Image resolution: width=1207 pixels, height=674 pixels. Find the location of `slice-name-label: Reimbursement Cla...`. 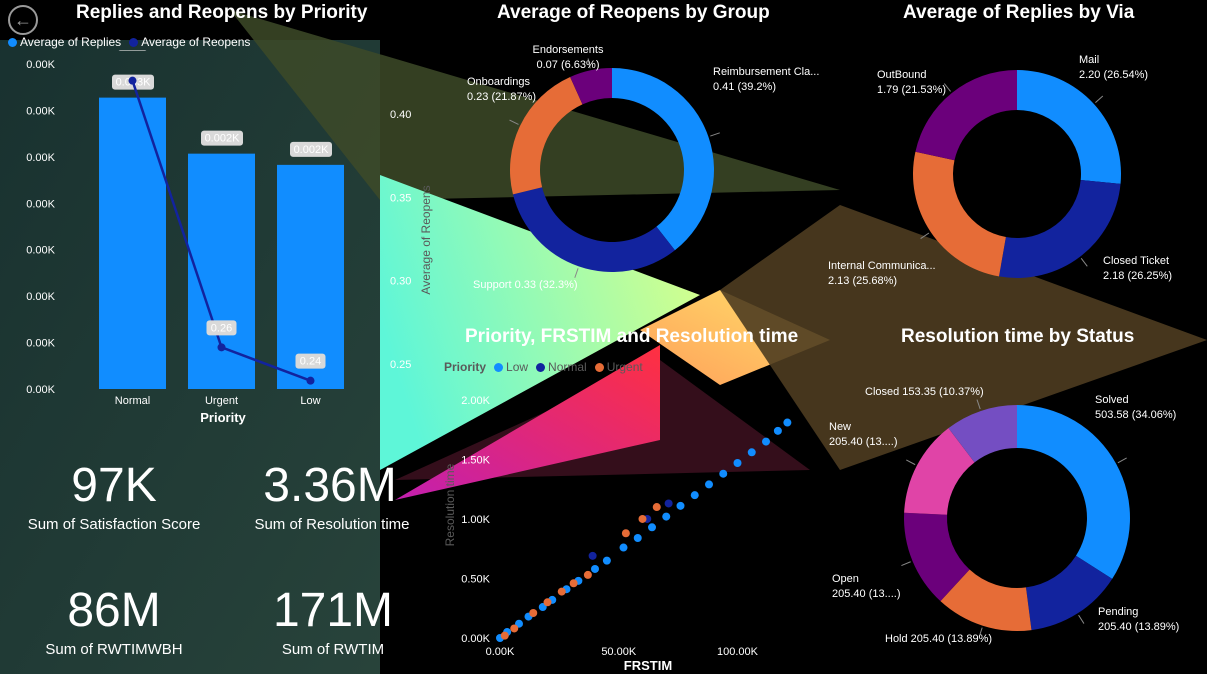

slice-name-label: Reimbursement Cla... is located at coordinates (766, 72).